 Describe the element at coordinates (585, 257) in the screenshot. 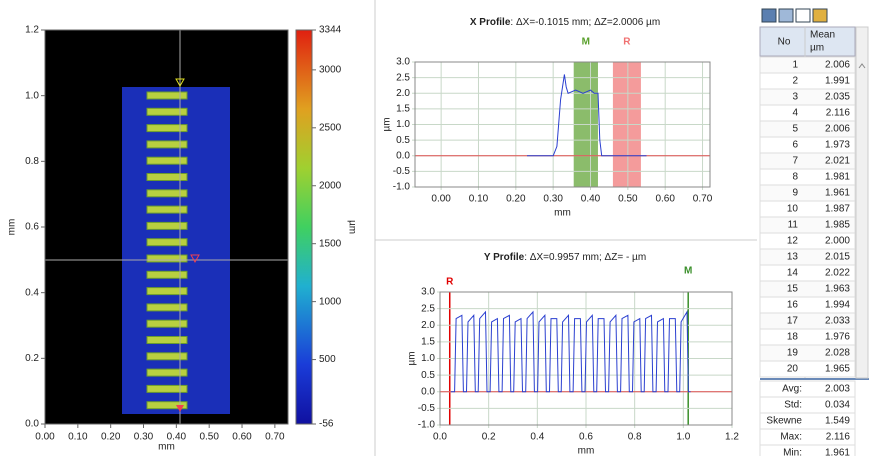

I see `profile-title-detail: : ΔX=0.9957 mm; ΔZ= - µm` at that location.